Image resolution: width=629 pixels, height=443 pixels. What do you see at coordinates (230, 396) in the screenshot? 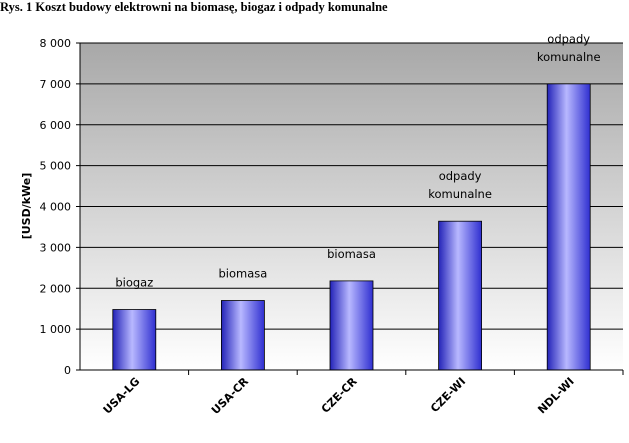
I see `x-tick-label: USA-CR` at bounding box center [230, 396].